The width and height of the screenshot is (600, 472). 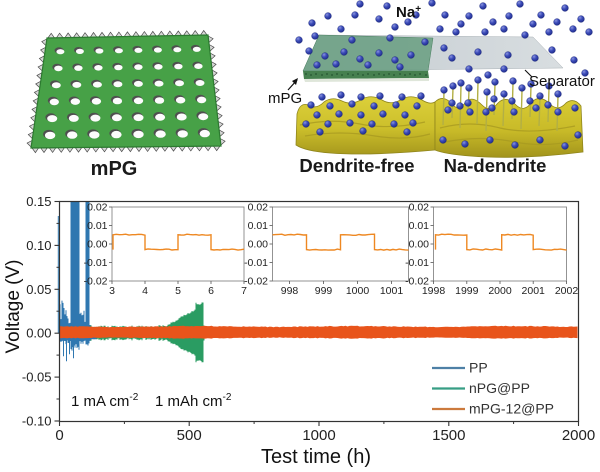 What do you see at coordinates (534, 291) in the screenshot?
I see `svg-text: 2001` at bounding box center [534, 291].